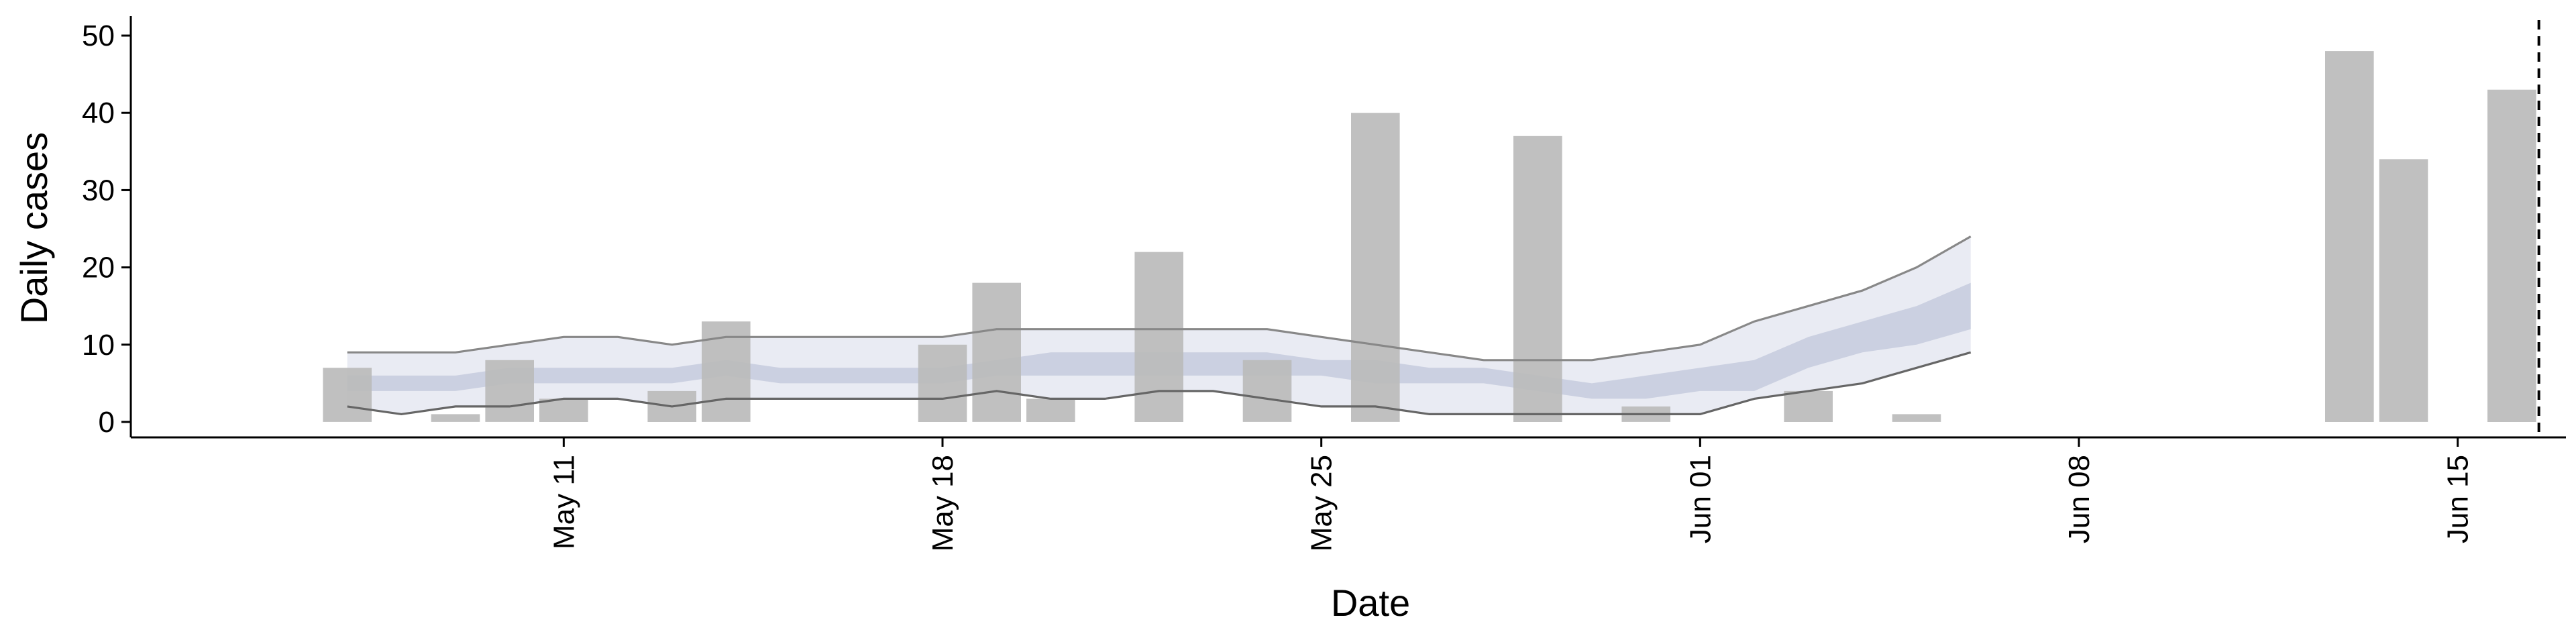 The height and width of the screenshot is (644, 2576). I want to click on x-tick-label-may-18: May 18, so click(942, 503).